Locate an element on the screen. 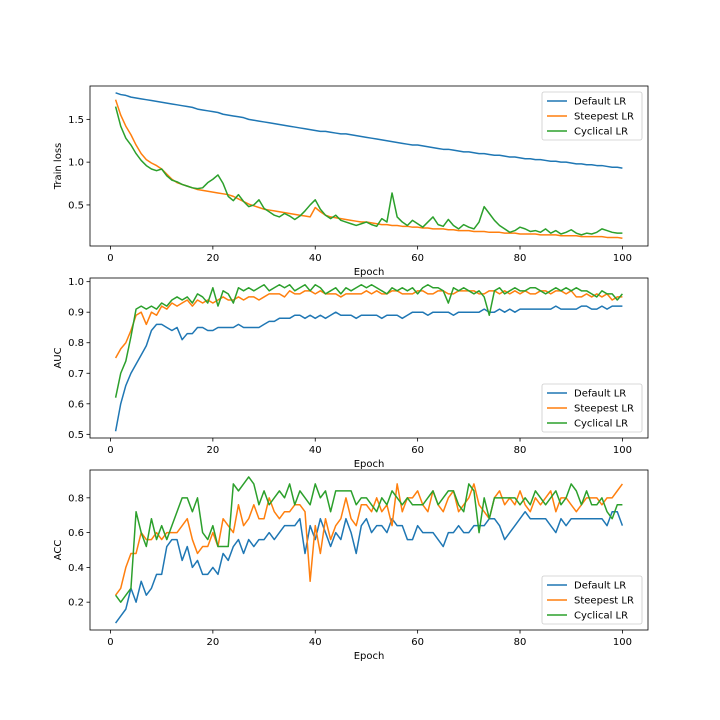 Image resolution: width=720 pixels, height=720 pixels. train-loss-legend-label: Steepest LR is located at coordinates (604, 117).